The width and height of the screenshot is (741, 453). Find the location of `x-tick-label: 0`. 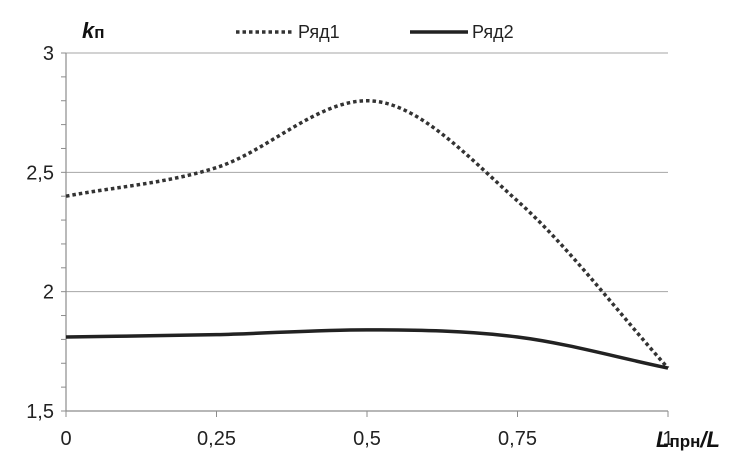

x-tick-label: 0 is located at coordinates (65, 439).